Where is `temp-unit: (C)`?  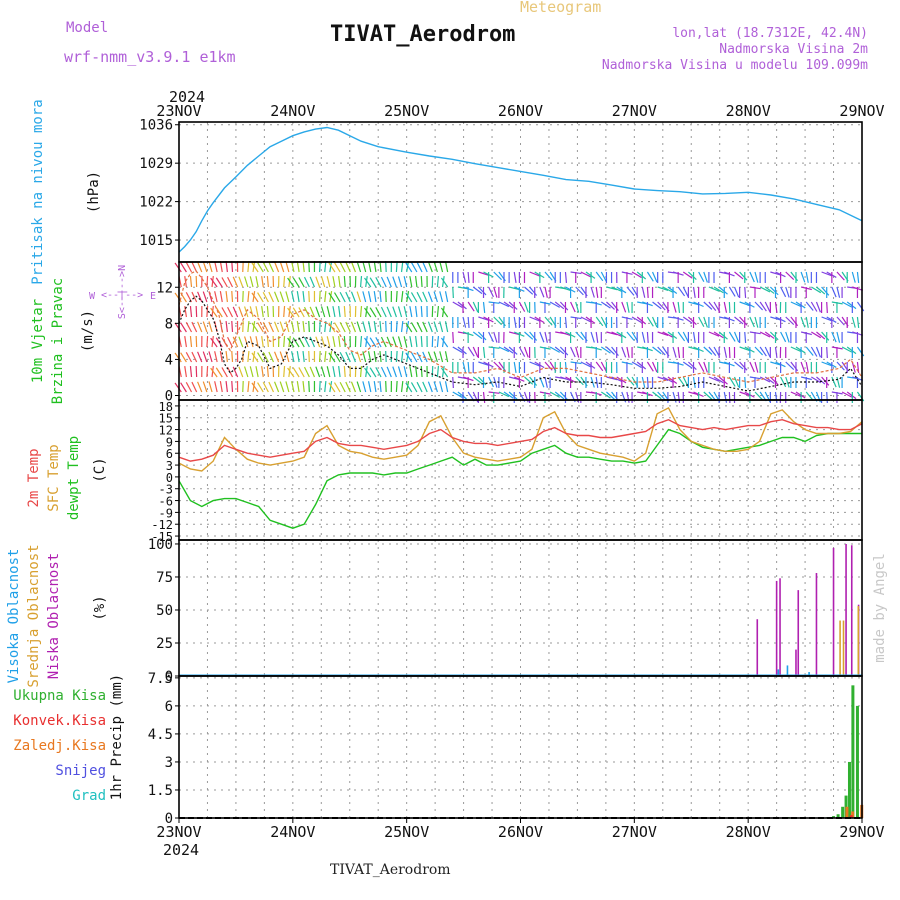
temp-unit: (C) is located at coordinates (100, 469).